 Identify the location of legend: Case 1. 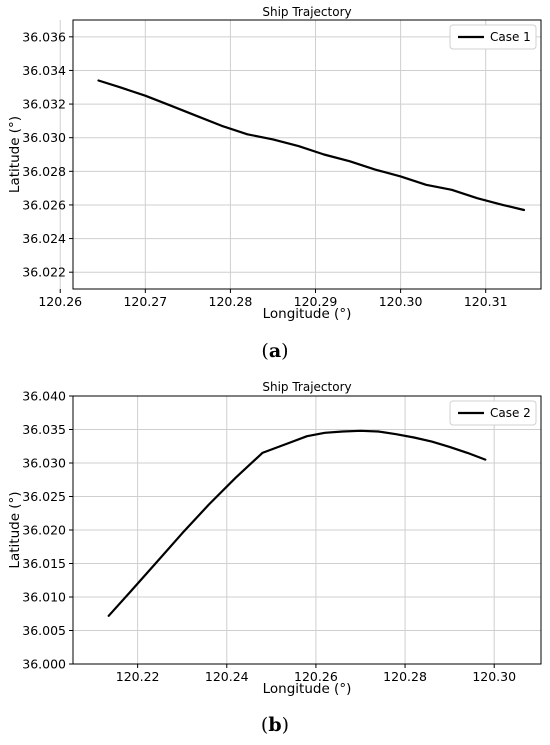
(493, 37).